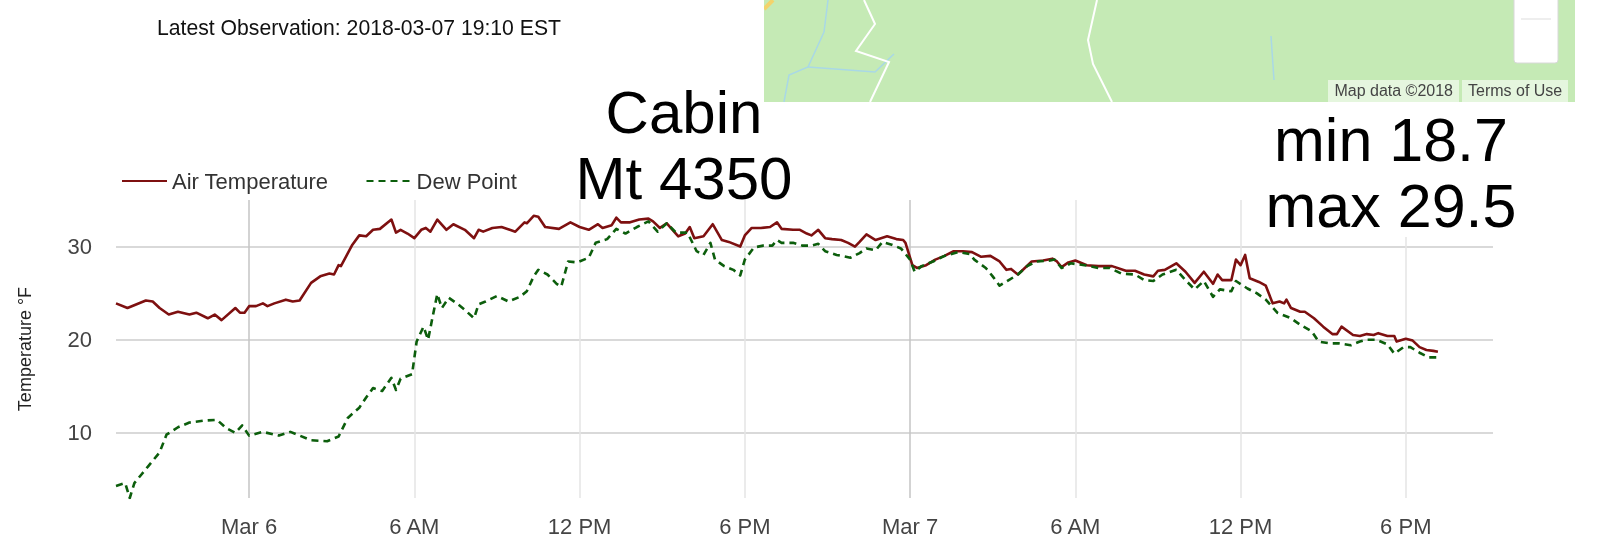 This screenshot has height=555, width=1600. What do you see at coordinates (250, 181) in the screenshot?
I see `legend-label: Air Temperature` at bounding box center [250, 181].